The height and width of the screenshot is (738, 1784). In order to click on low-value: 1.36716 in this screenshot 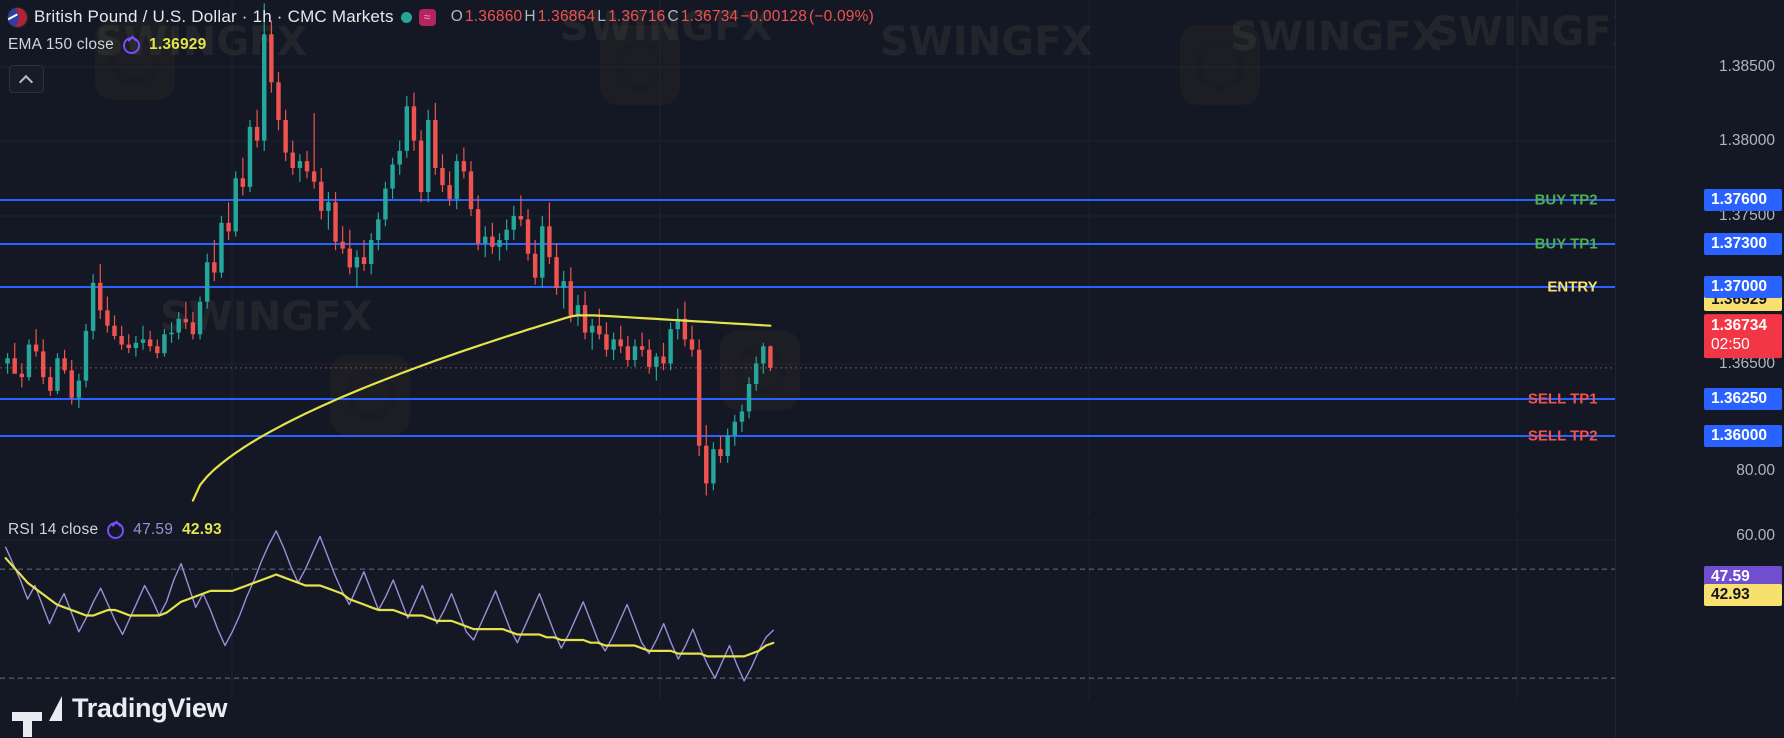, I will do `click(637, 16)`.